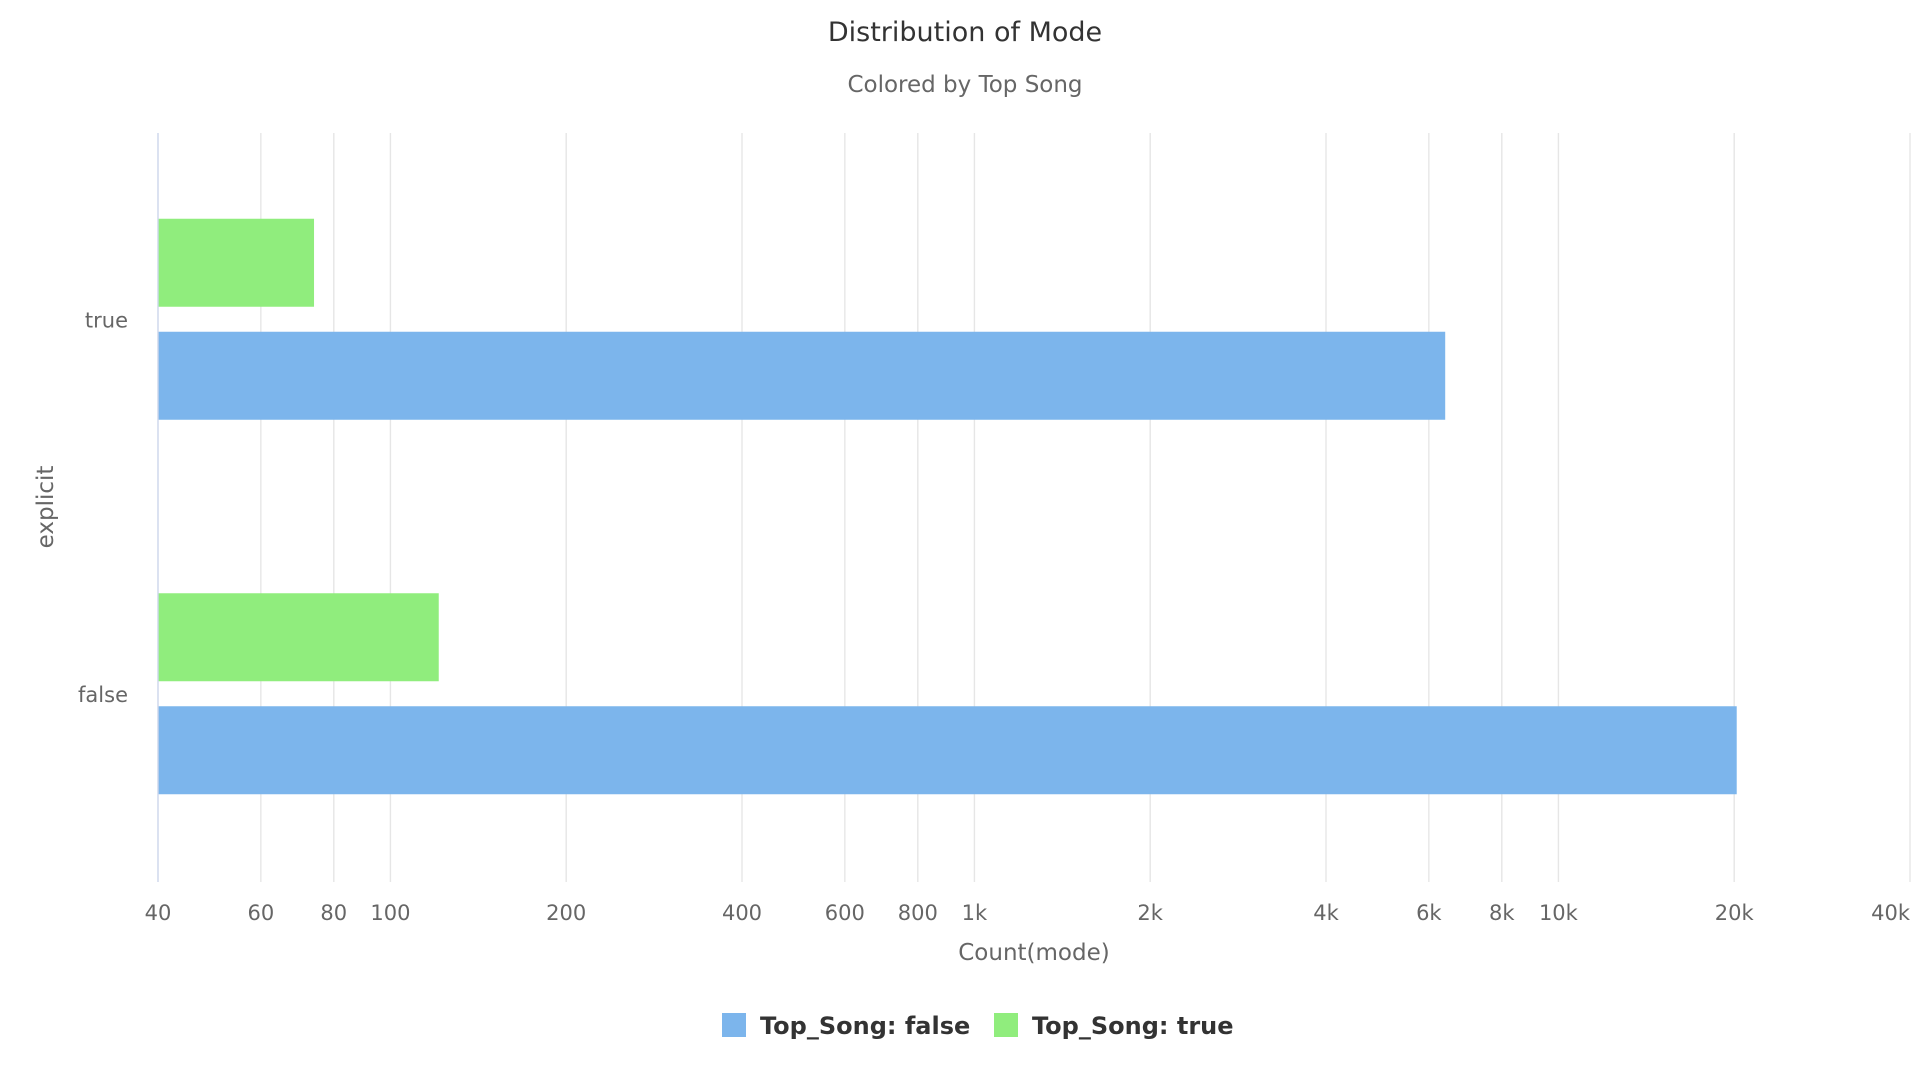  I want to click on x-tick-label: 8k, so click(1502, 913).